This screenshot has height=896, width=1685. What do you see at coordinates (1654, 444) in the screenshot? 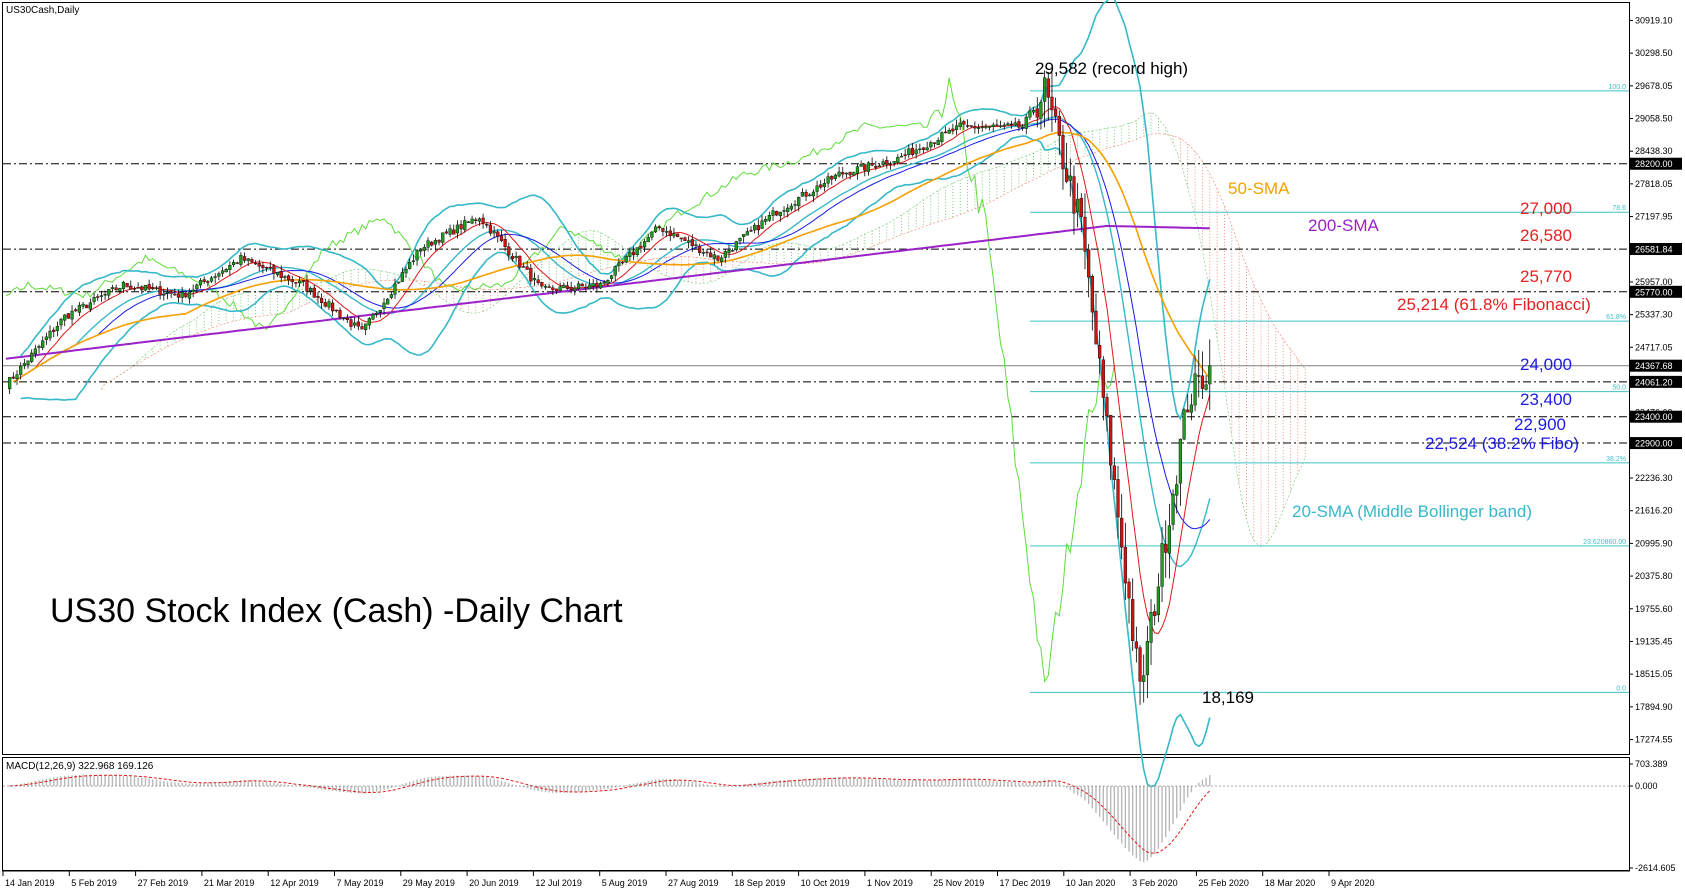
I see `price-tag-label: 22900.00` at bounding box center [1654, 444].